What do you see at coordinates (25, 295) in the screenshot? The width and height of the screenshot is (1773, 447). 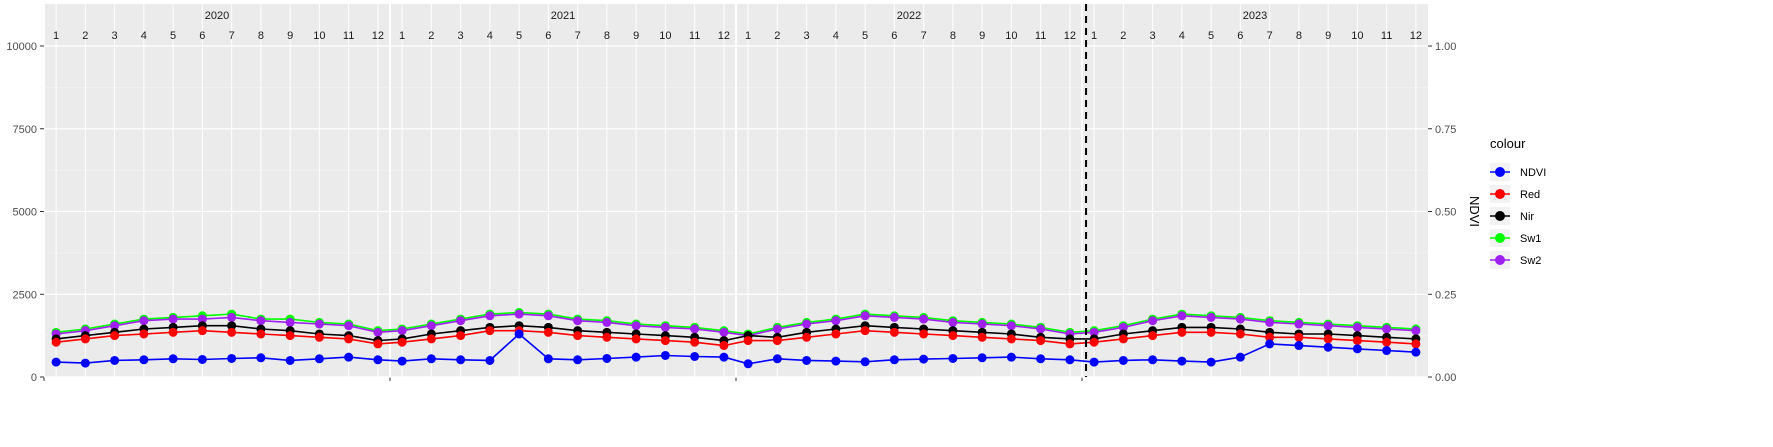 I see `y-left-tick-label: 2500` at bounding box center [25, 295].